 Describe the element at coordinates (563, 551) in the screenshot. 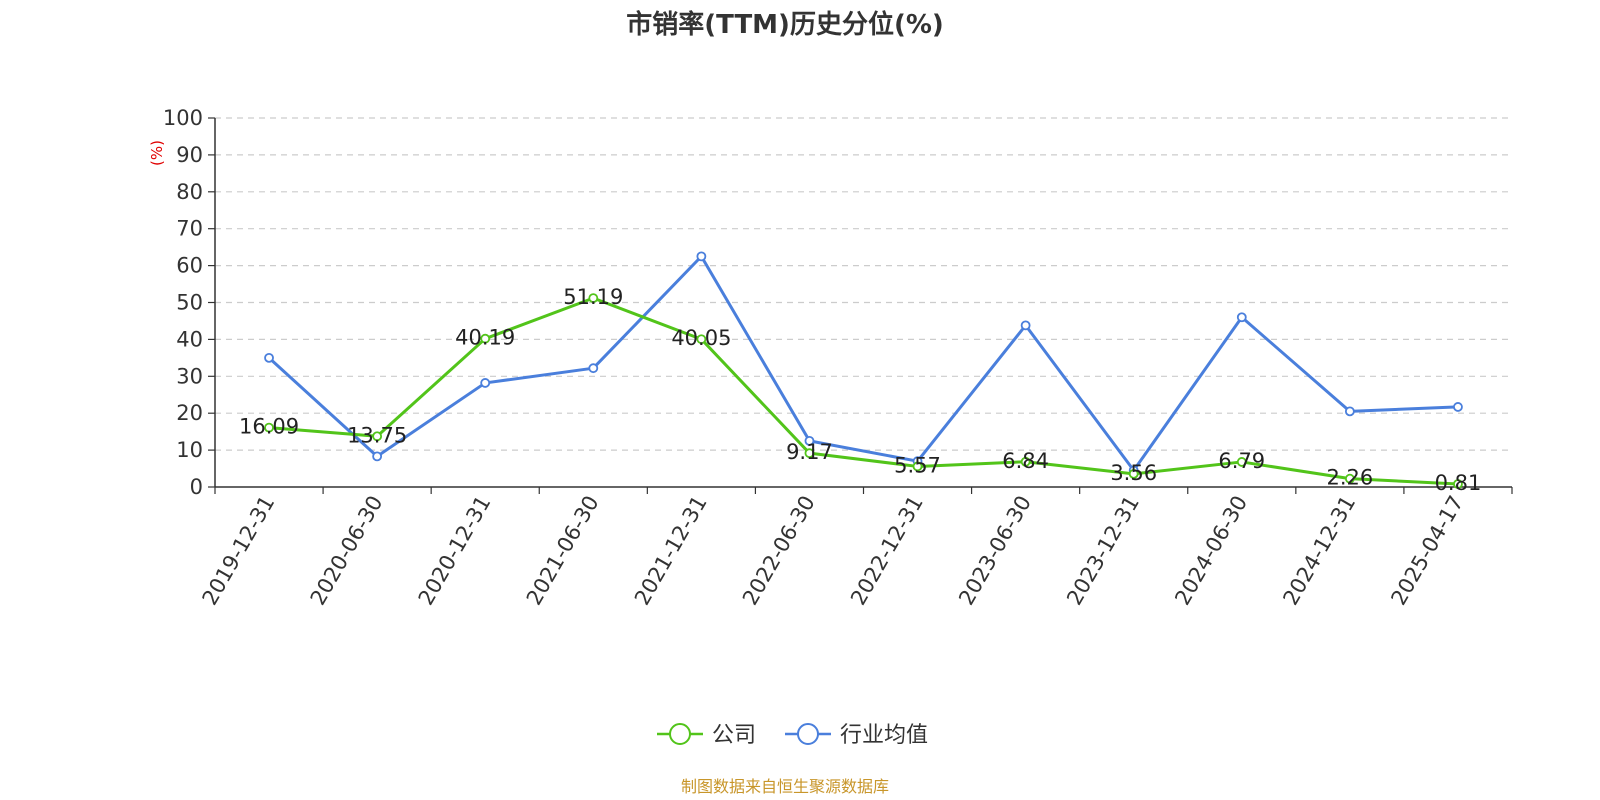

I see `x-tick-label: 2021-06-30` at that location.